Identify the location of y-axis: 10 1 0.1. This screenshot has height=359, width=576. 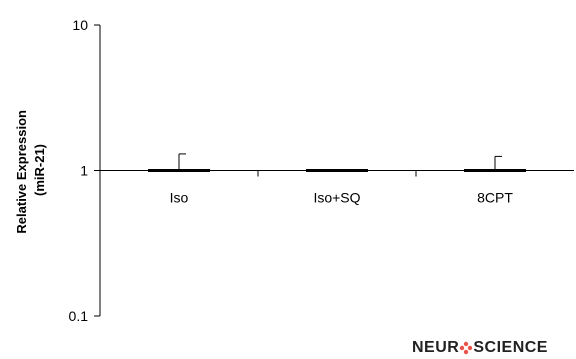
(85, 170).